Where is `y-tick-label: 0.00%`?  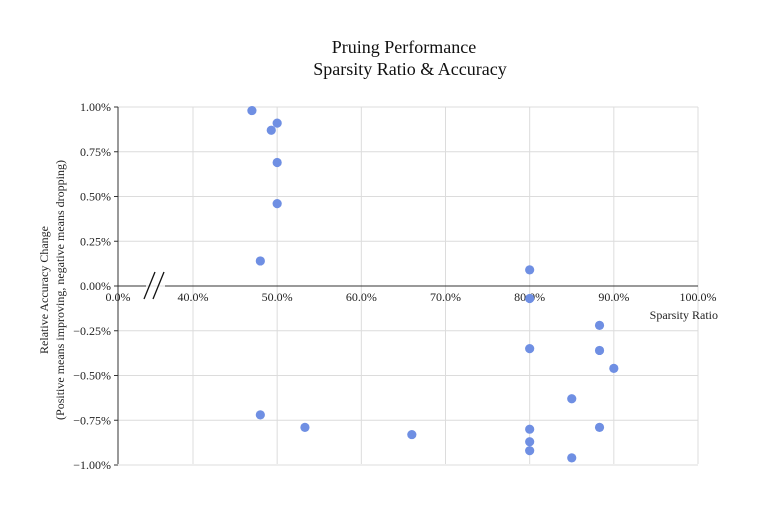 y-tick-label: 0.00% is located at coordinates (95, 286).